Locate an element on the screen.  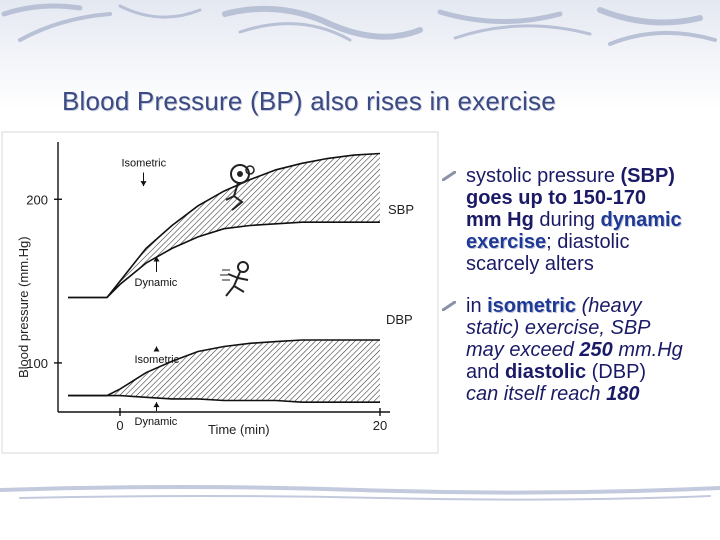
bullet-text-run: systolic pressure is located at coordinates (543, 176).